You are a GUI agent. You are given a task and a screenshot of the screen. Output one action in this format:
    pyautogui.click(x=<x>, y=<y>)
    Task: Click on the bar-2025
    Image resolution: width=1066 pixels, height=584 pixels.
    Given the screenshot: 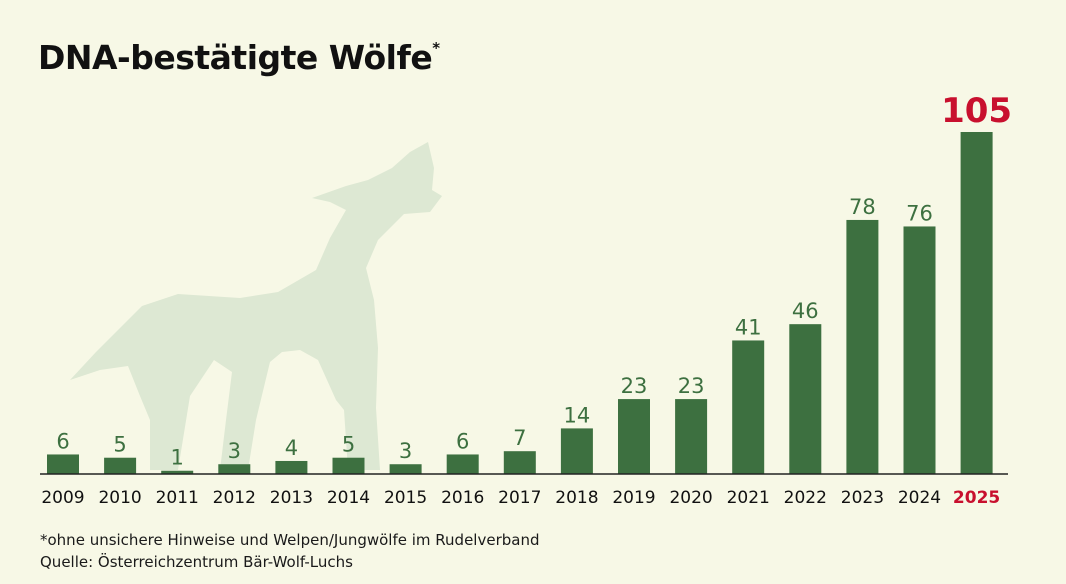 What is the action you would take?
    pyautogui.click(x=976, y=303)
    